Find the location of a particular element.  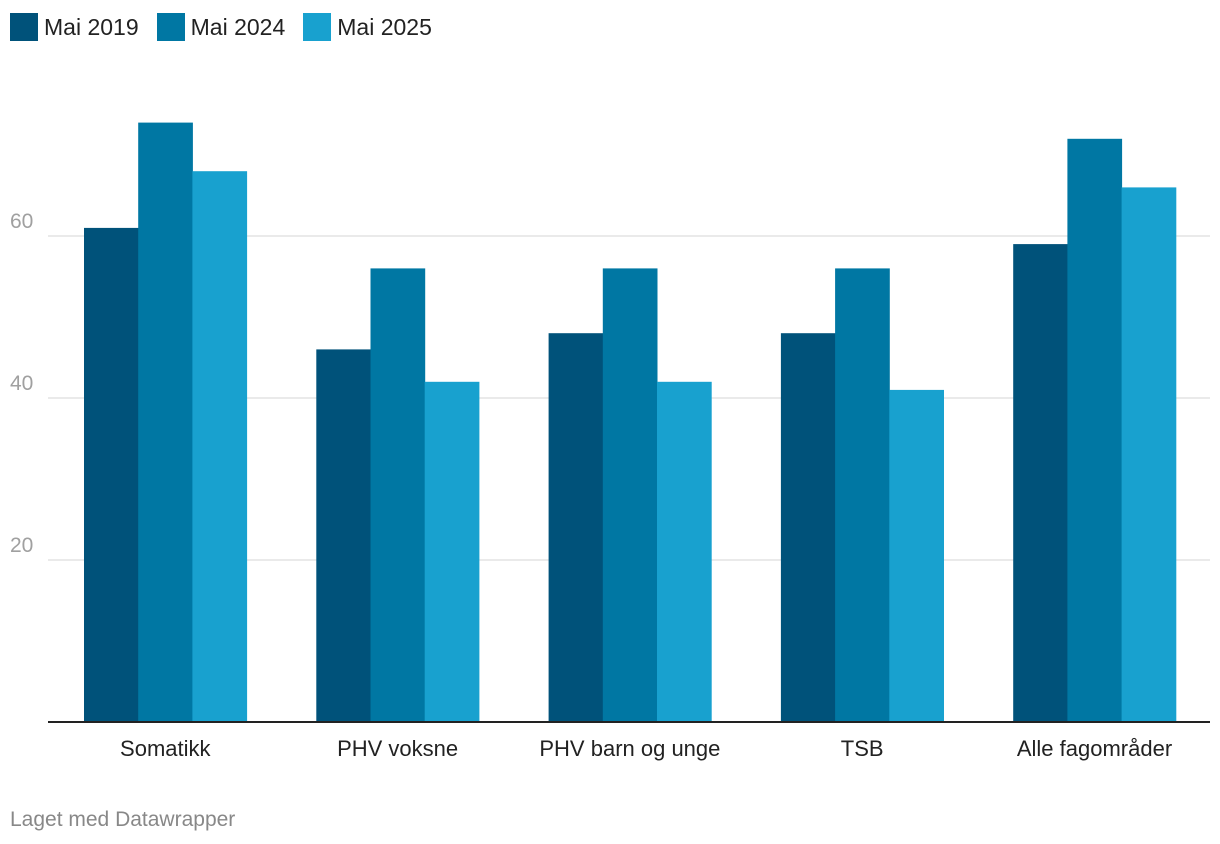

legend-label: Mai 2025 is located at coordinates (384, 26).